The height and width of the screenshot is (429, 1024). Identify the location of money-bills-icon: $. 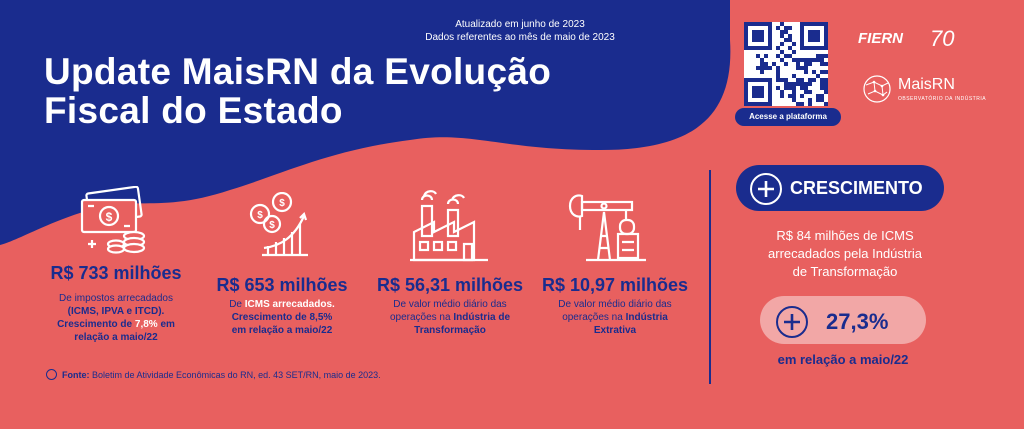
(113, 220).